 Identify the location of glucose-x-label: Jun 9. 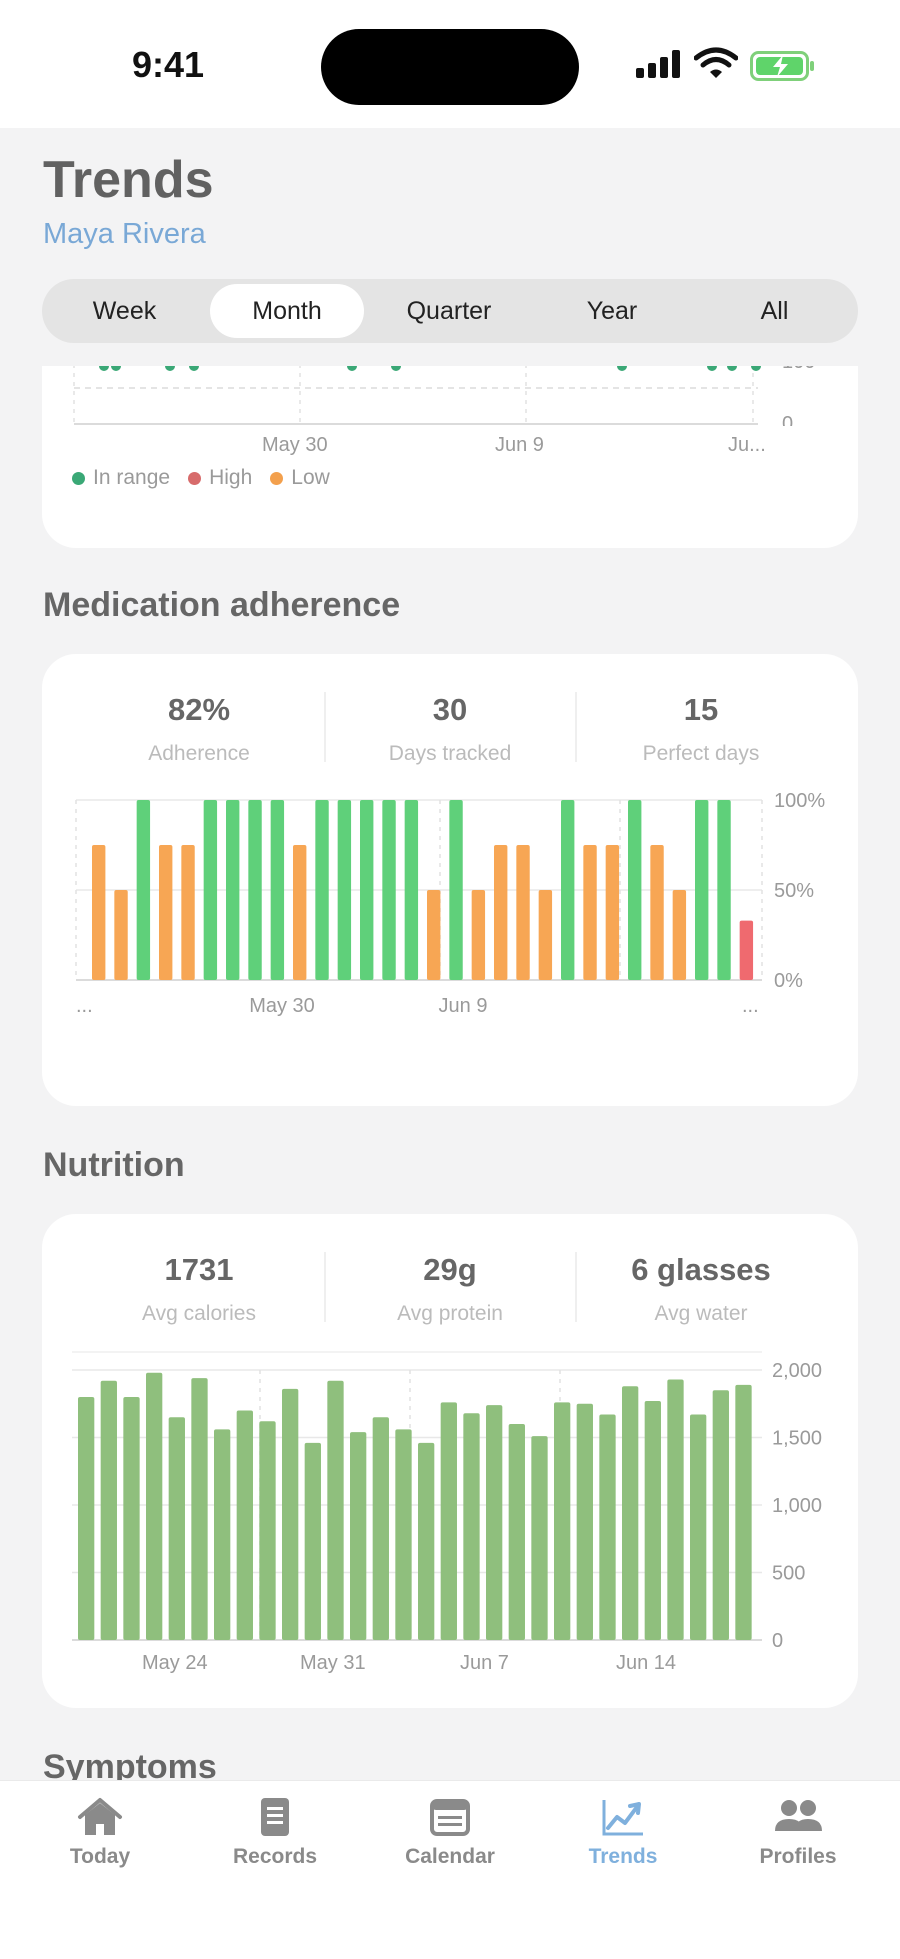
(519, 445).